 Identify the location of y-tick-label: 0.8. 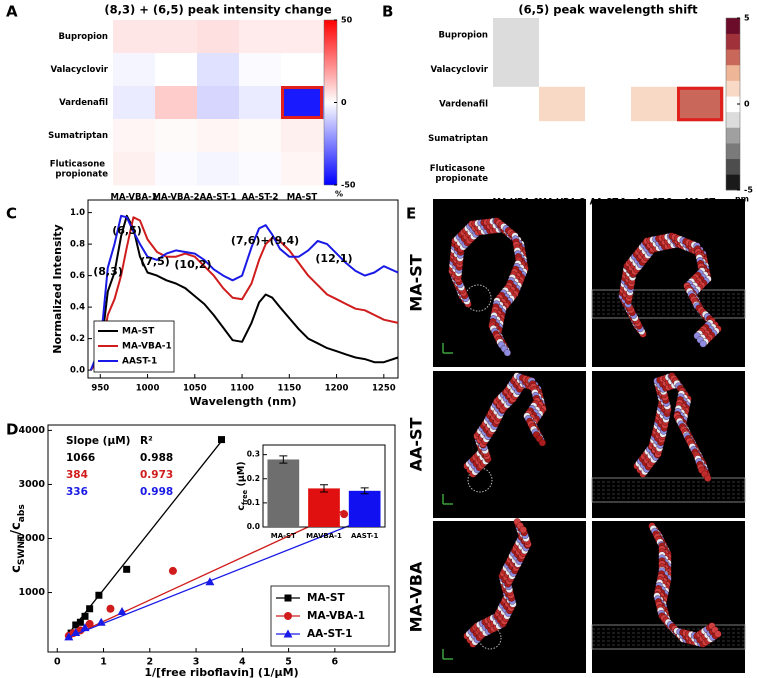
(77, 245).